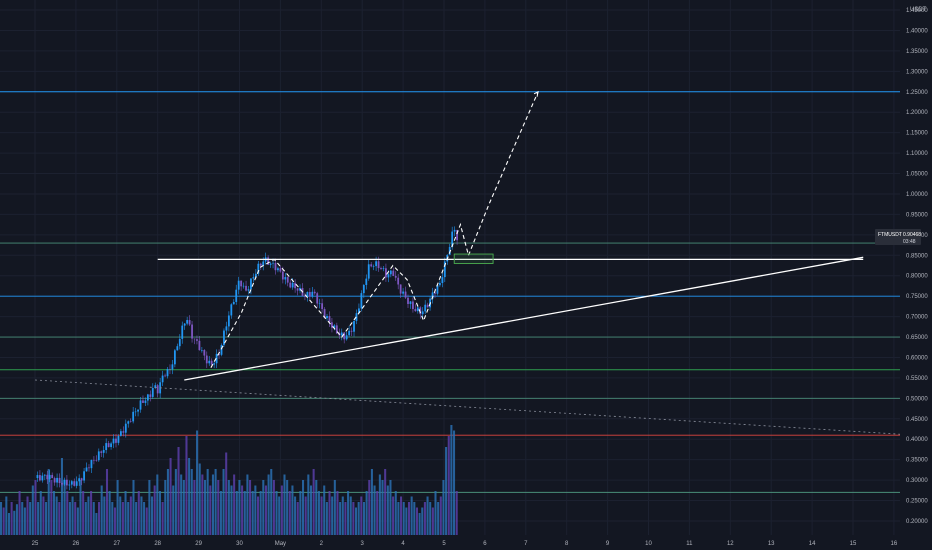 The height and width of the screenshot is (550, 932). Describe the element at coordinates (917, 420) in the screenshot. I see `price-tick-label-20: 0.45000` at that location.